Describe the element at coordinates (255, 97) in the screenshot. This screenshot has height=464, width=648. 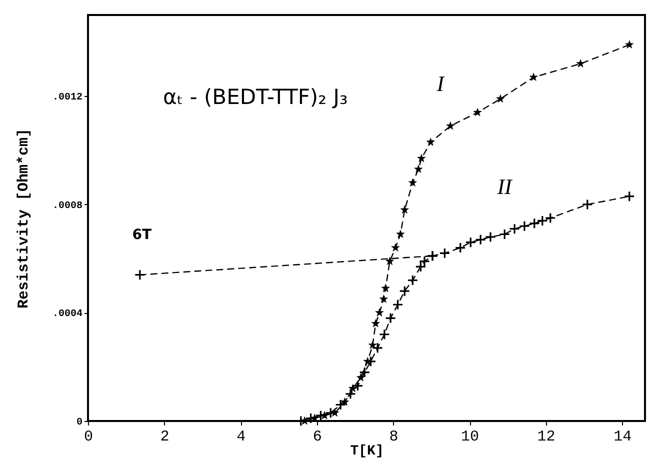
I see `annotation: αₜ - (BEDT-TTF)₂ J₃` at that location.